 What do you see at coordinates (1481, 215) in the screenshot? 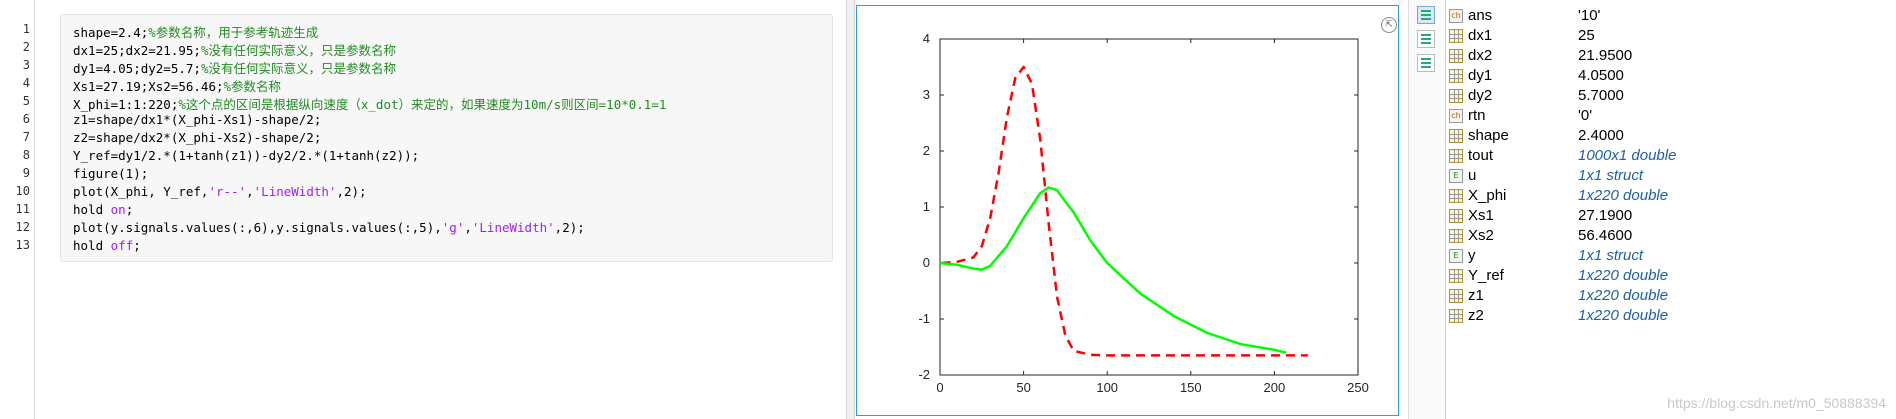
I see `variable-name: Xs1` at bounding box center [1481, 215].